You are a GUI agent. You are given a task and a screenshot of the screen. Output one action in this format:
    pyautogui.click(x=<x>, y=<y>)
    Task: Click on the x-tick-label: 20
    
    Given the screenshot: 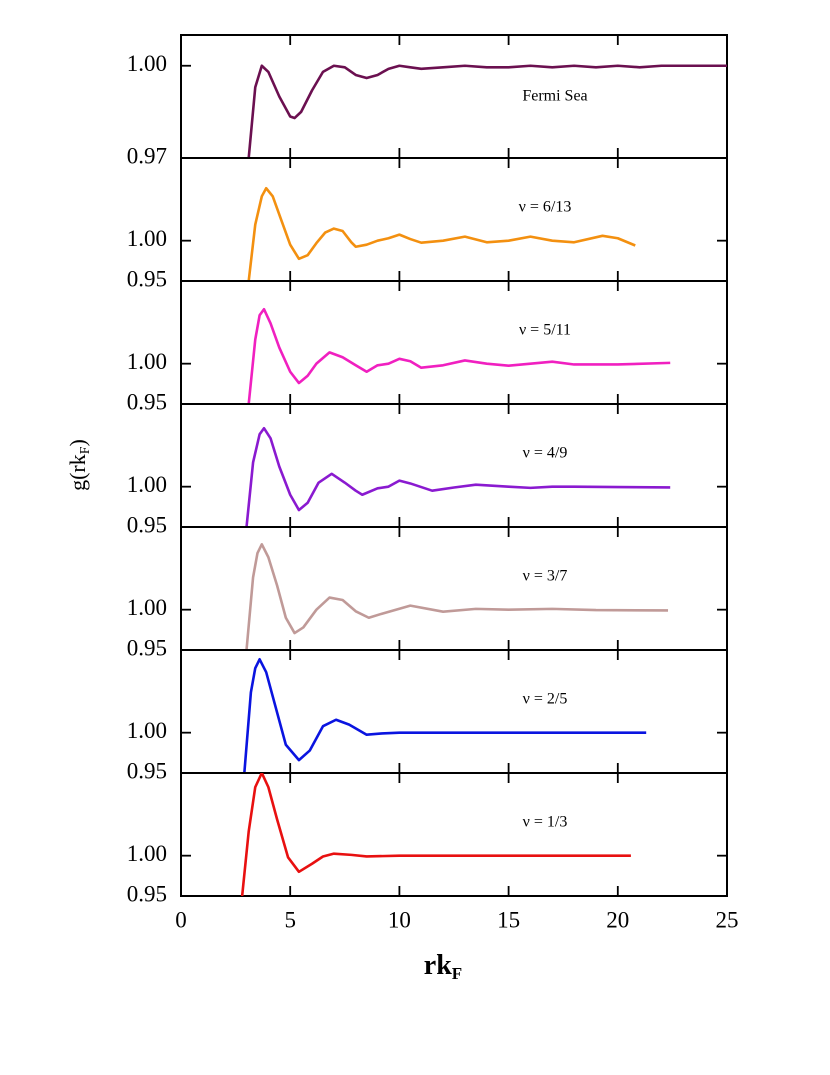 What is the action you would take?
    pyautogui.click(x=617, y=919)
    